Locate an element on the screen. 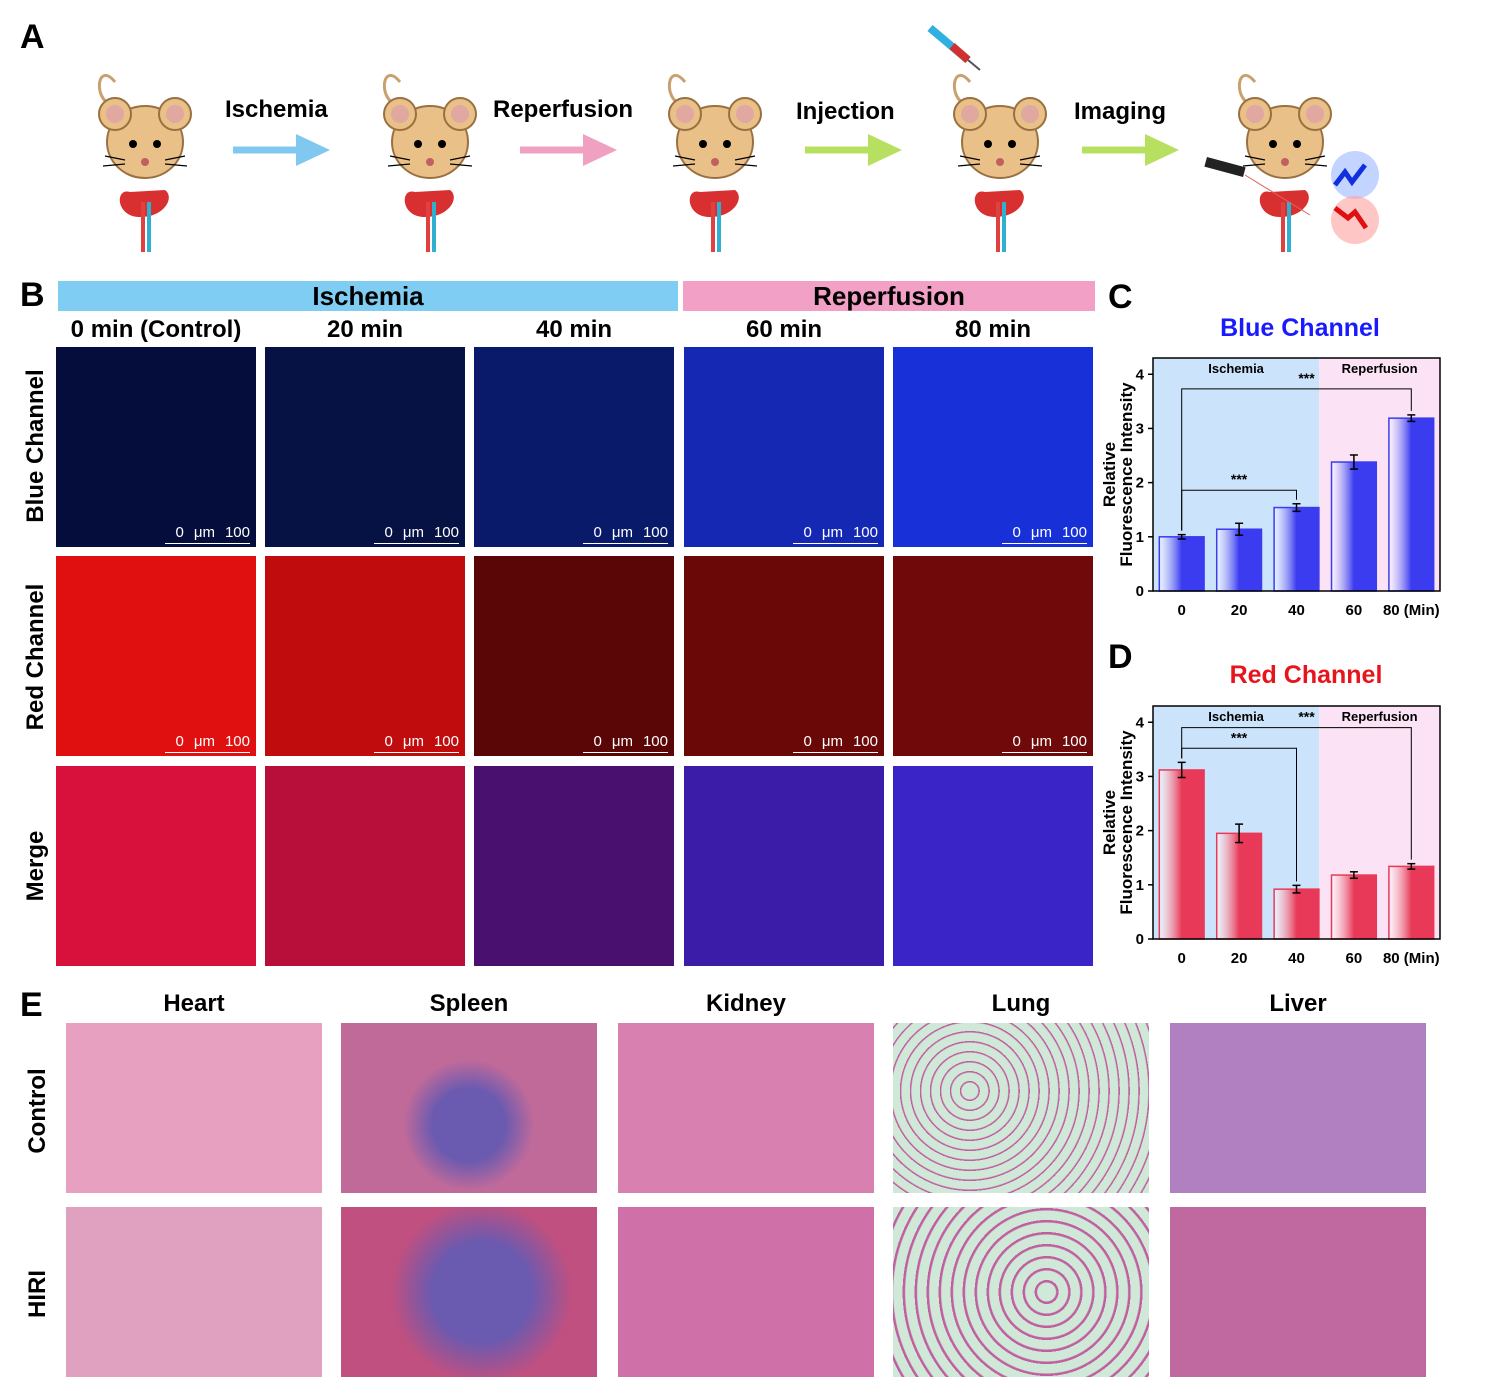 The width and height of the screenshot is (1488, 1394). he-control-kidney is located at coordinates (746, 1108).